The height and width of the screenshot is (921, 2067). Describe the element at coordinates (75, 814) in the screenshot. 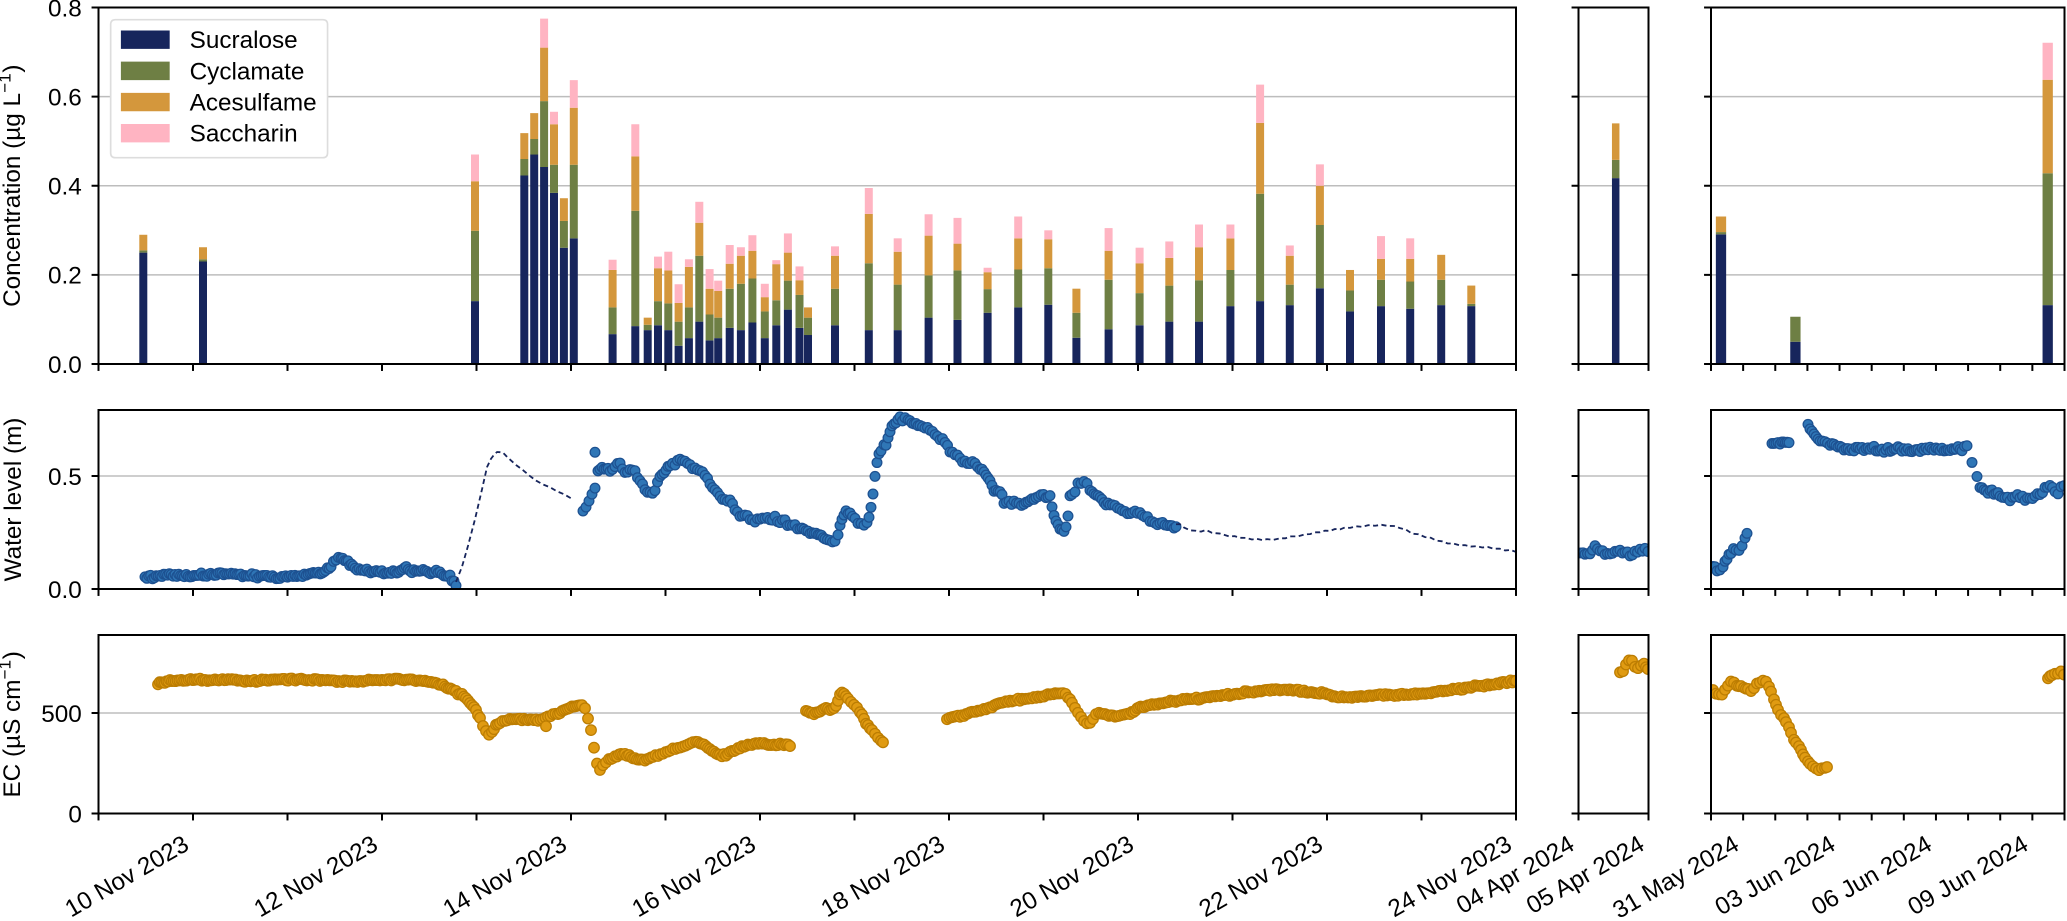

I see `svg-text: 0` at that location.